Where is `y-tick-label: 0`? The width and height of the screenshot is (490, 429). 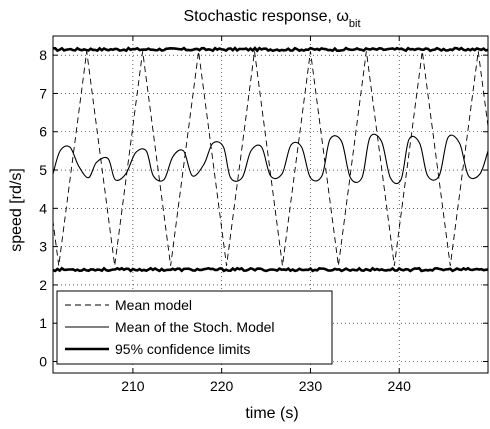 y-tick-label: 0 is located at coordinates (43, 362).